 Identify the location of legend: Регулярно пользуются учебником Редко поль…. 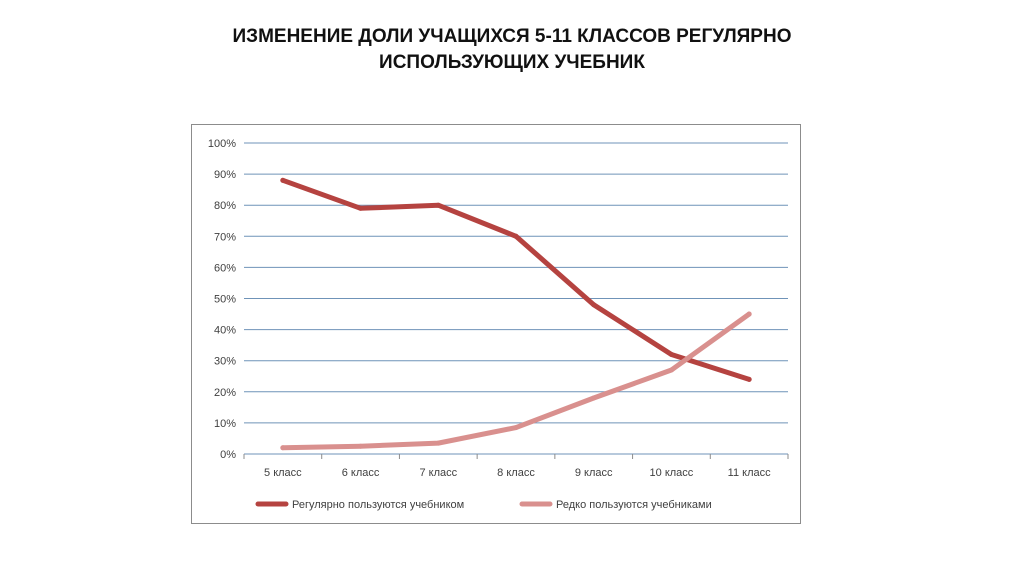
(483, 505).